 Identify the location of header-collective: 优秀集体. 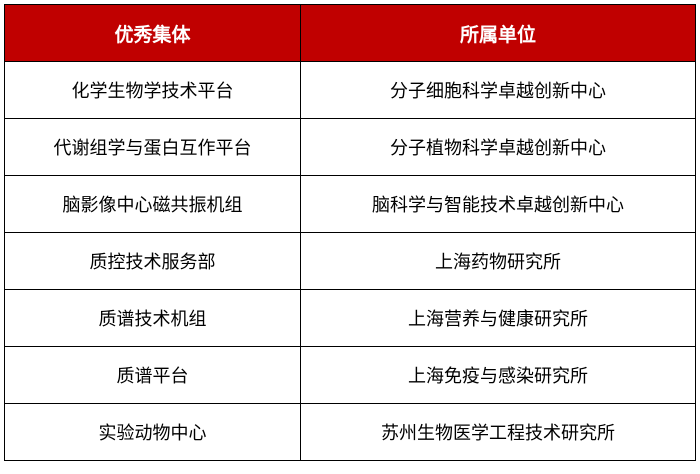
(152, 33).